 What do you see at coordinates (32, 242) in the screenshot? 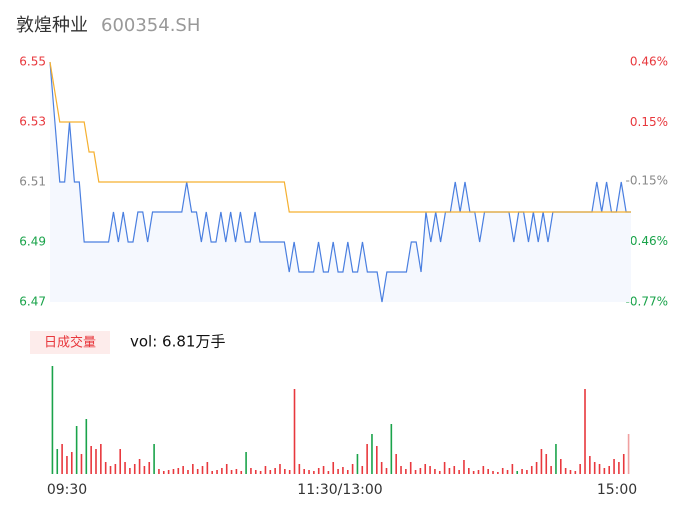
I see `y-tick-label: 6.49` at bounding box center [32, 242].